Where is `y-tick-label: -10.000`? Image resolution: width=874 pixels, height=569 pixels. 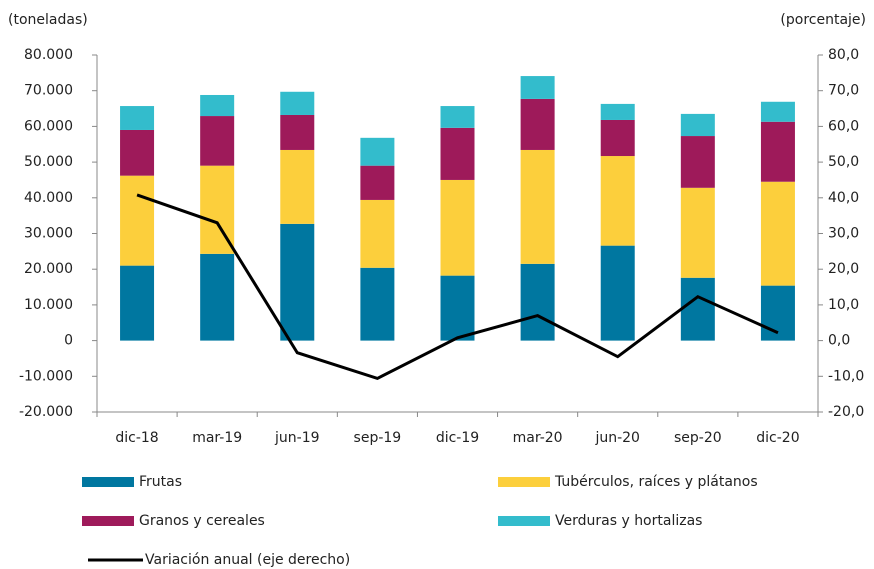 y-tick-label: -10.000 is located at coordinates (46, 376).